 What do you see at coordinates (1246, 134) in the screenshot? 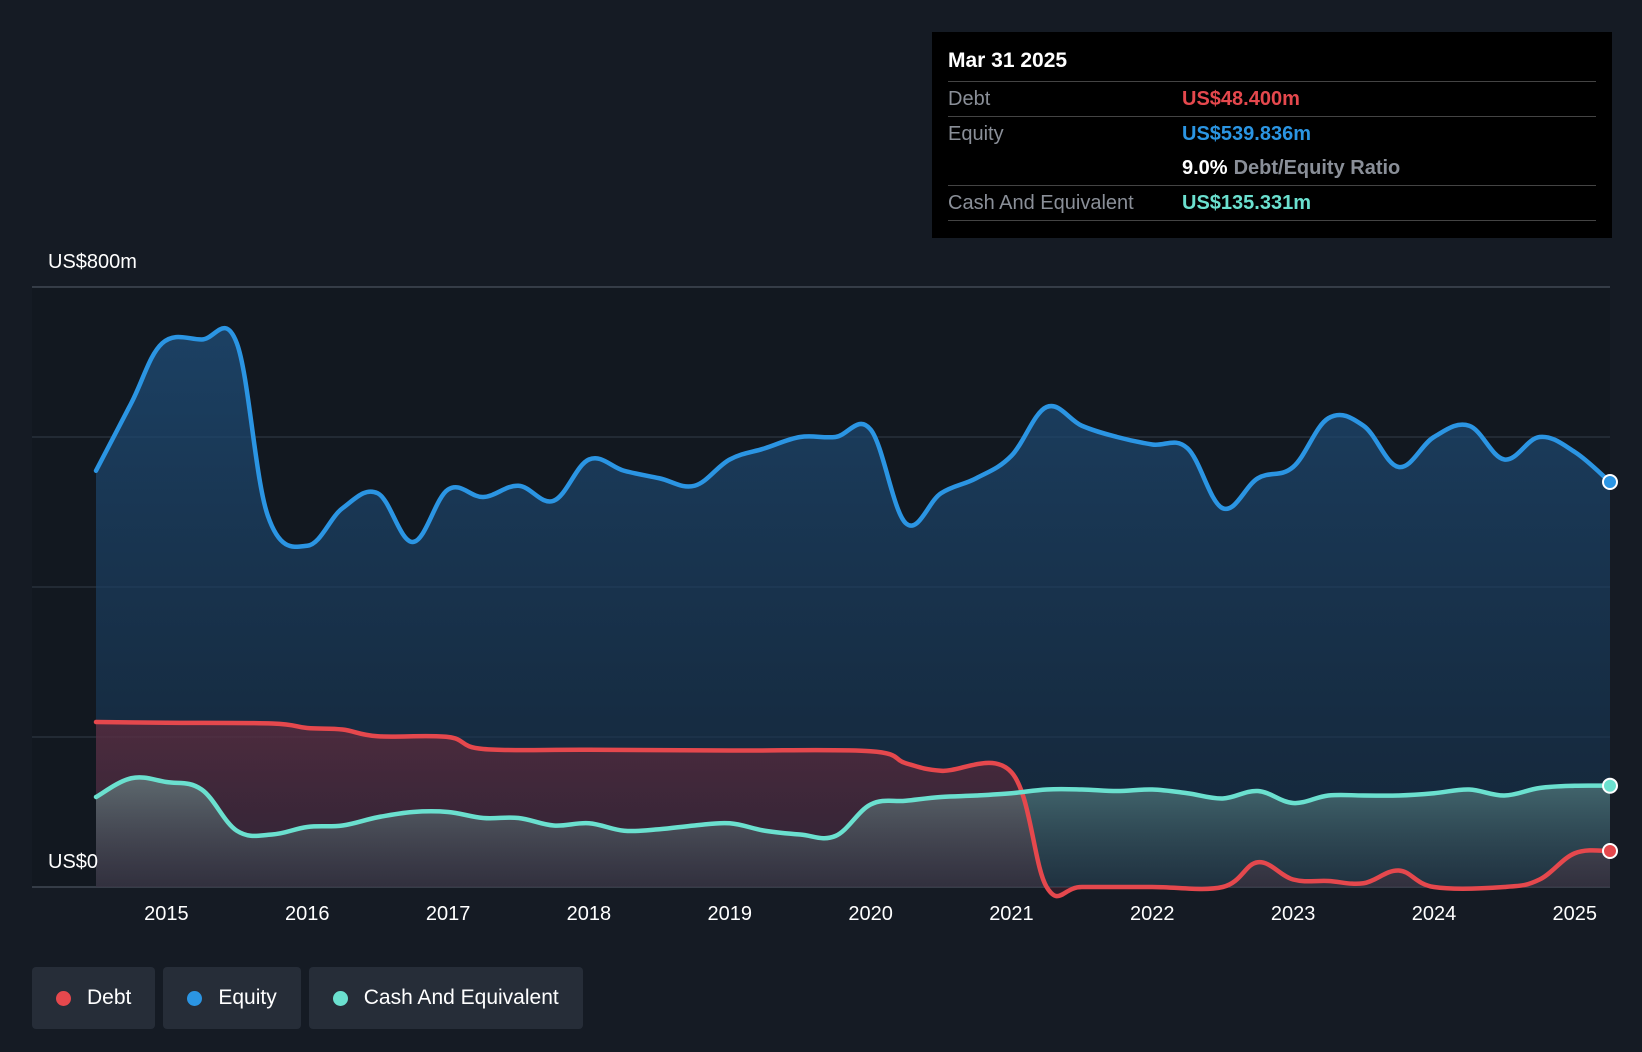
I see `tooltip-equity-value: US$539.836m` at bounding box center [1246, 134].